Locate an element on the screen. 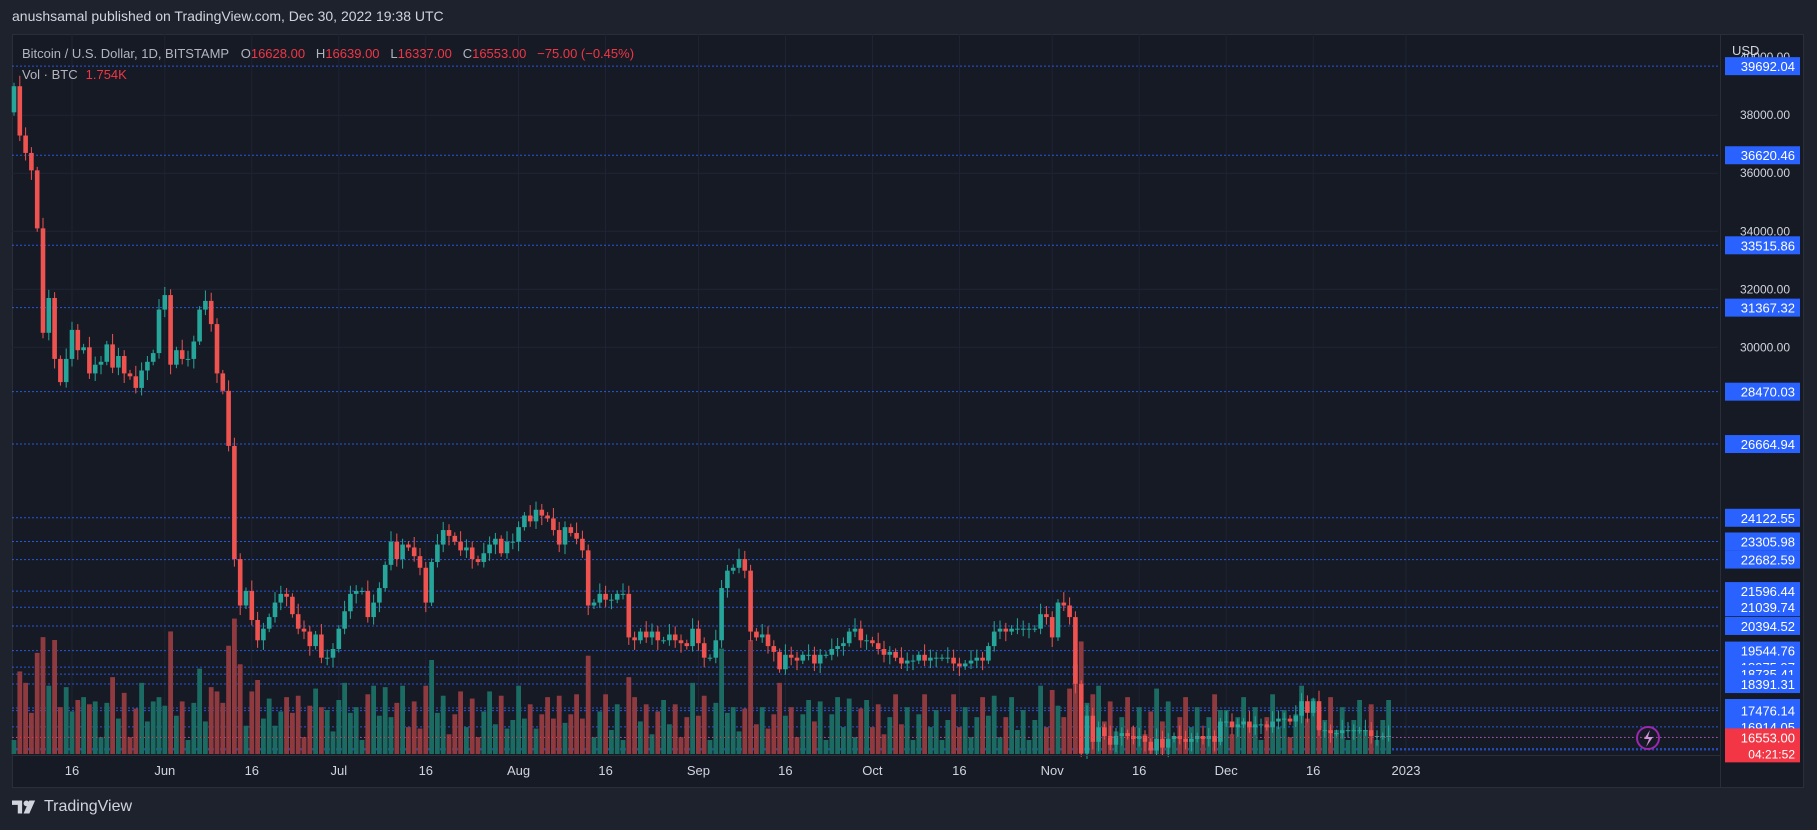  legend-volume-row: Vol · BTC 1.754K is located at coordinates (328, 74).